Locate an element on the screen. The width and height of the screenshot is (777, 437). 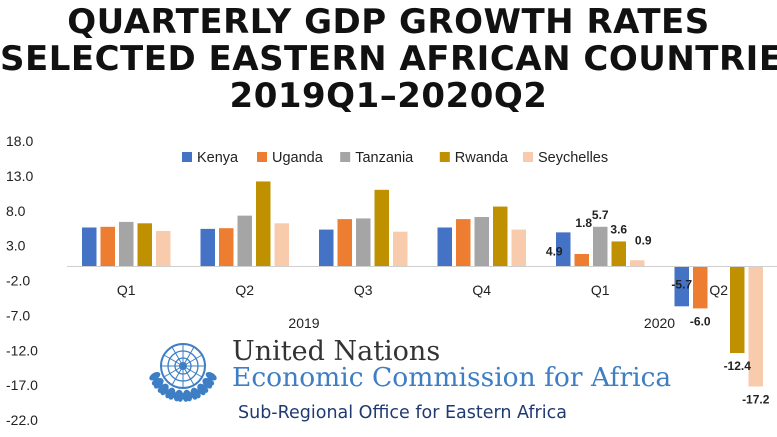
x-tick-label: Q4 is located at coordinates (481, 290).